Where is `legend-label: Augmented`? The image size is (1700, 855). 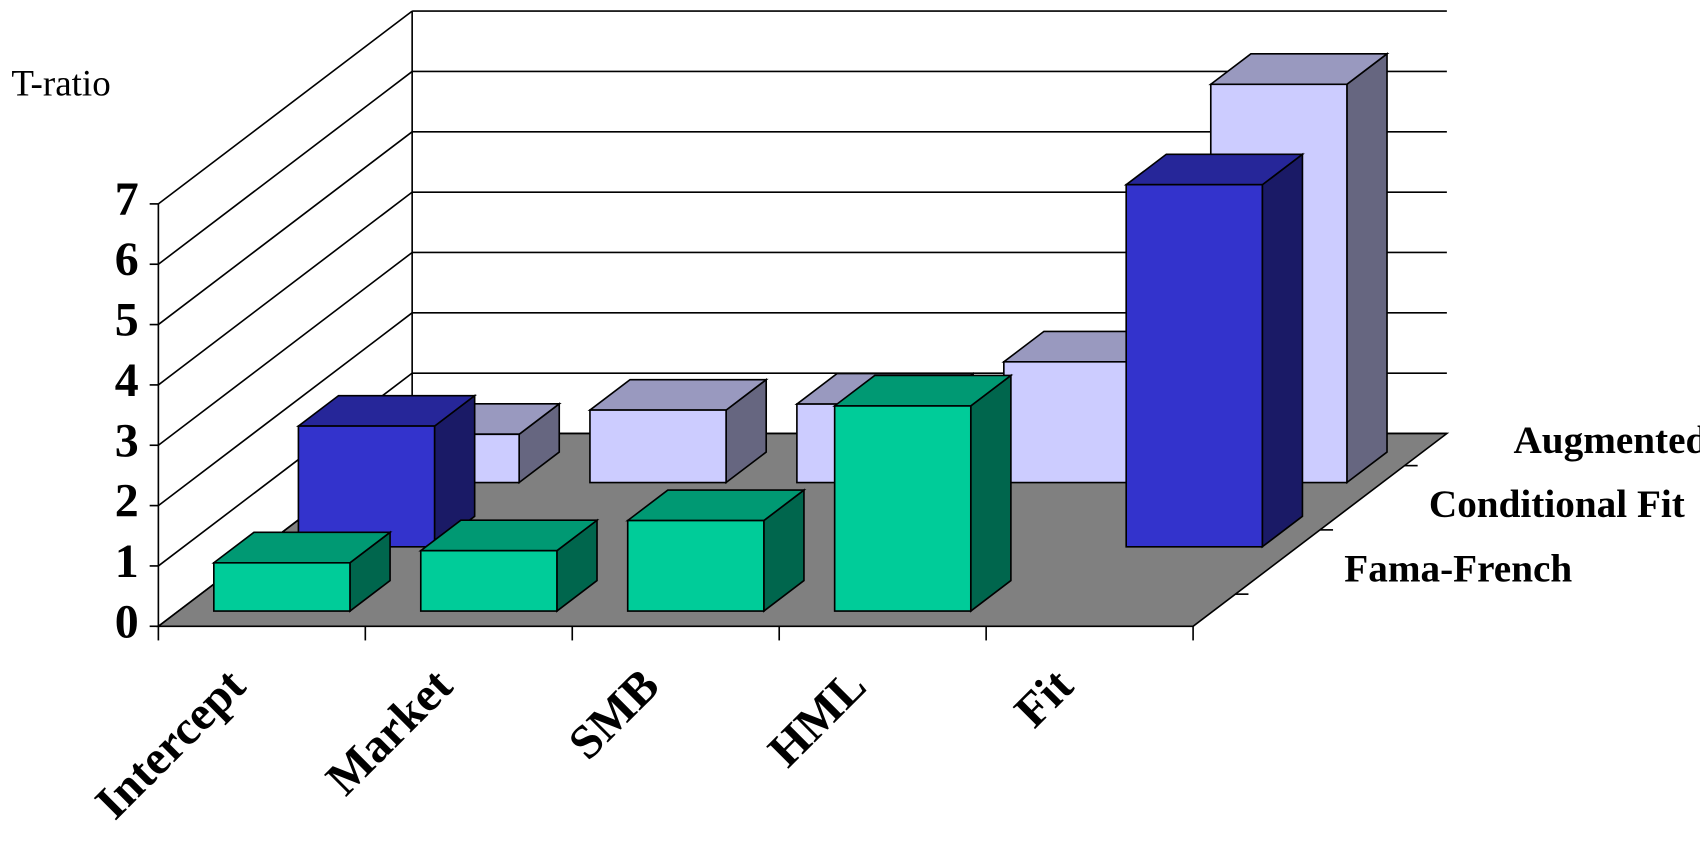
legend-label: Augmented is located at coordinates (1606, 440).